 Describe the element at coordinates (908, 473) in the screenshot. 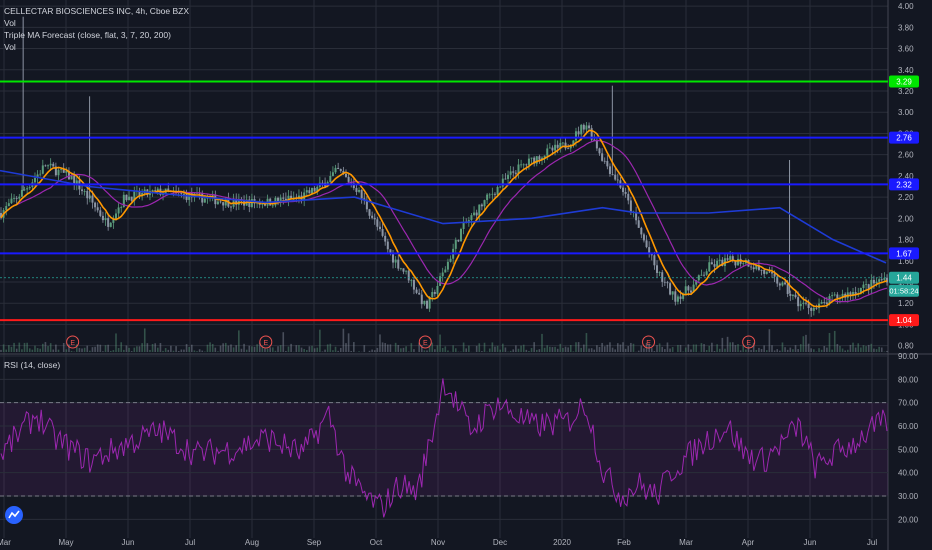

I see `rsi-tick-label: 40.00` at that location.